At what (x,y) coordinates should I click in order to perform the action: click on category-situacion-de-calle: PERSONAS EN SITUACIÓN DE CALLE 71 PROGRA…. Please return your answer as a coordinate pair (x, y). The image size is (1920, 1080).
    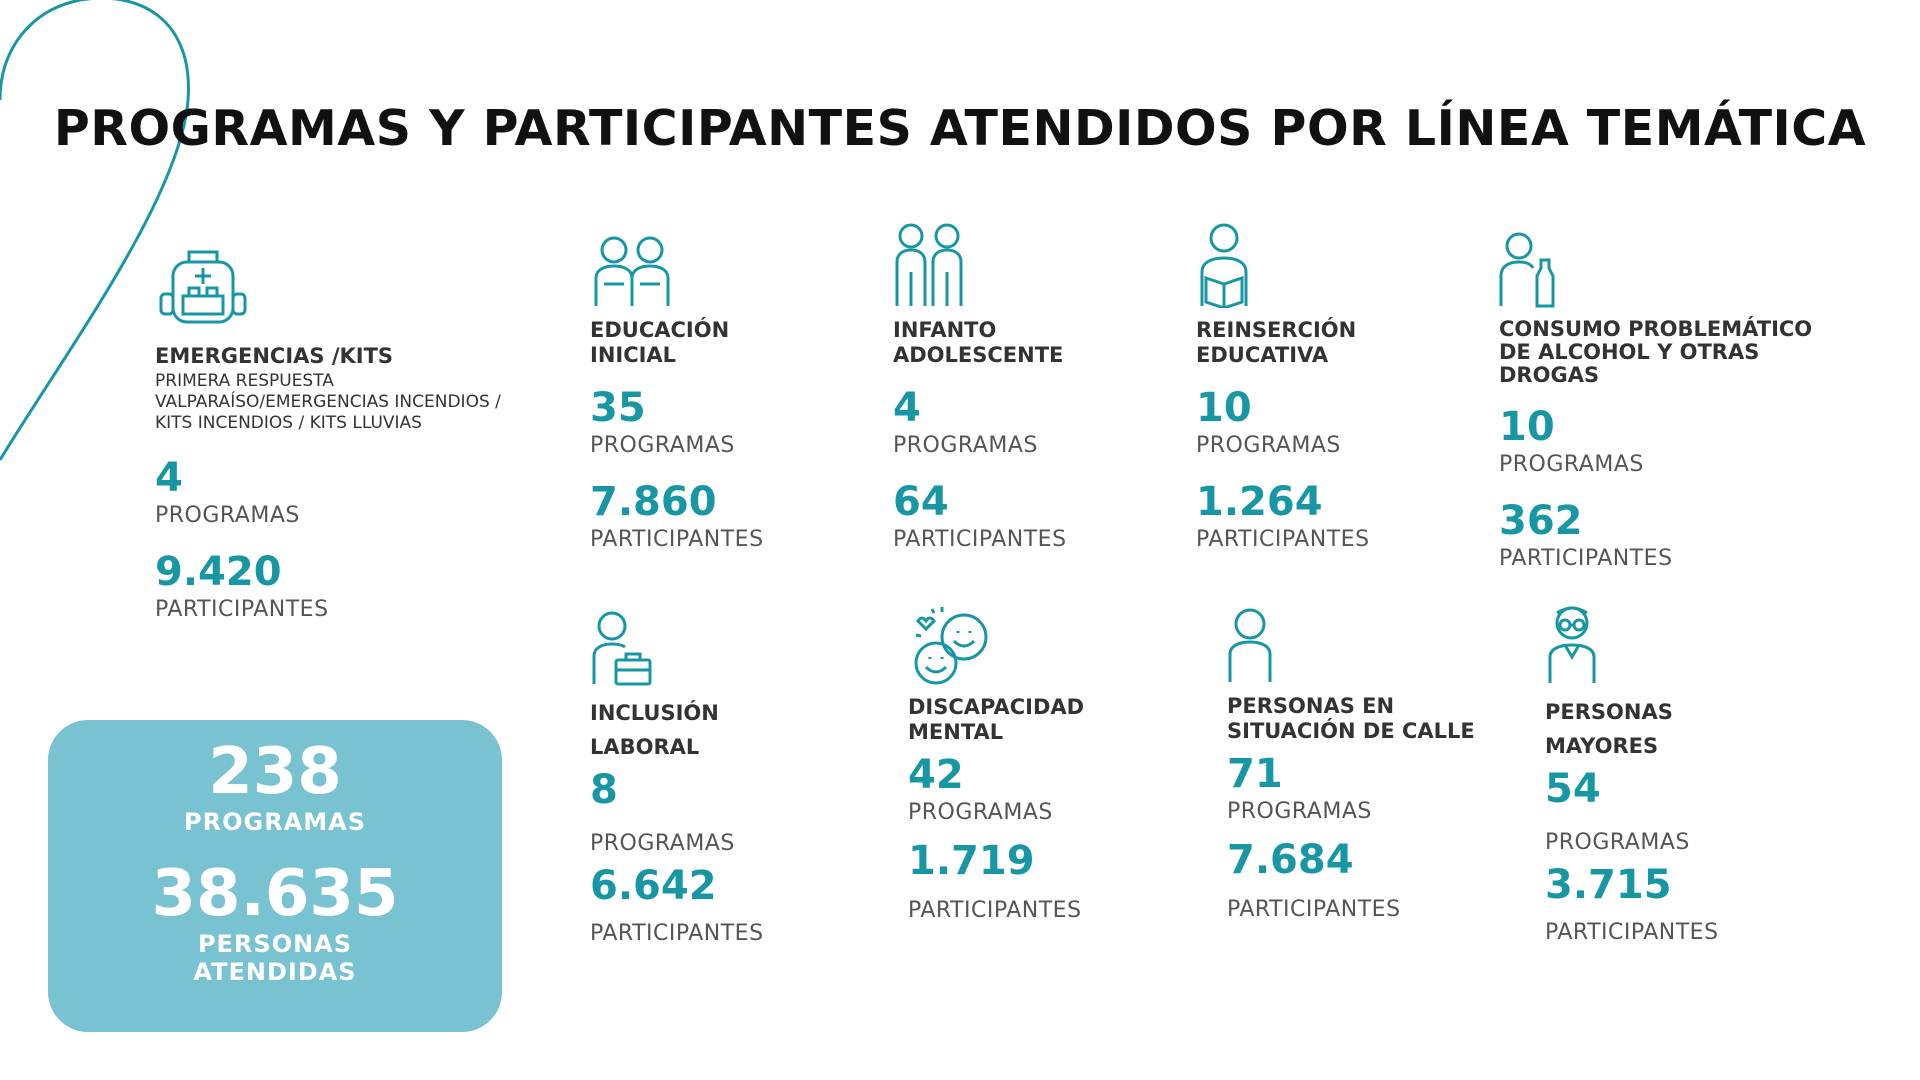
    Looking at the image, I should click on (1387, 775).